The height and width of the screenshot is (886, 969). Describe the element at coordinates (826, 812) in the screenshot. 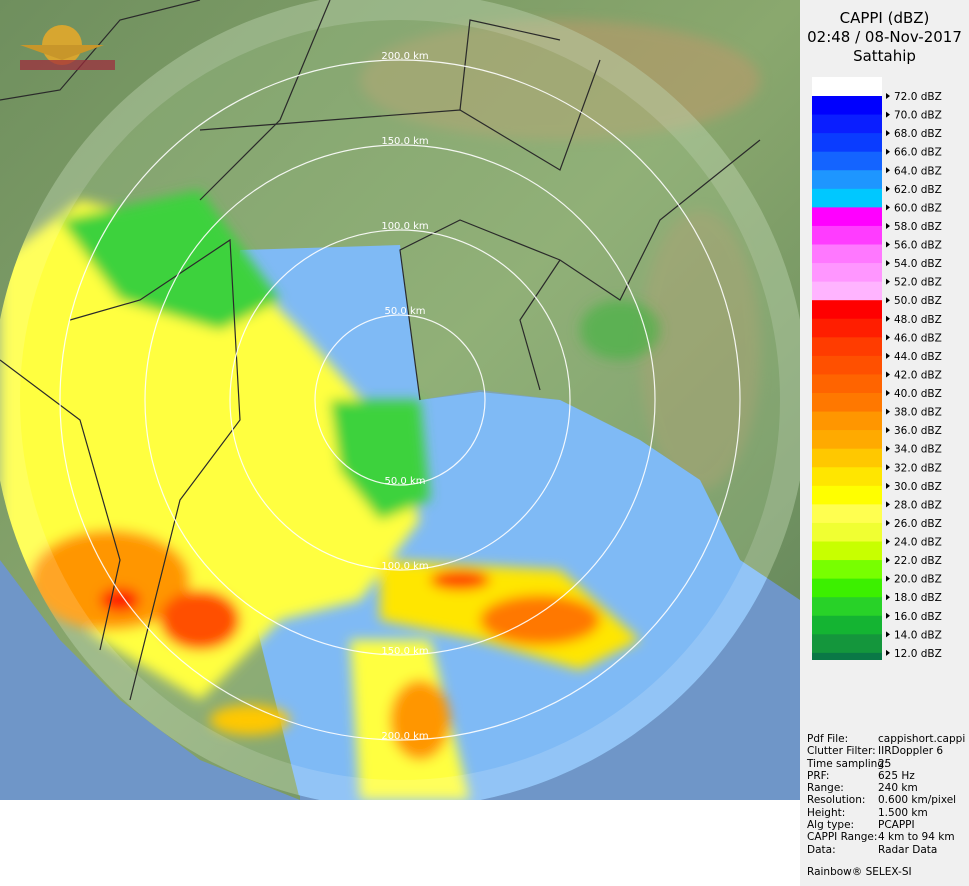

I see `info-key: Height:` at that location.